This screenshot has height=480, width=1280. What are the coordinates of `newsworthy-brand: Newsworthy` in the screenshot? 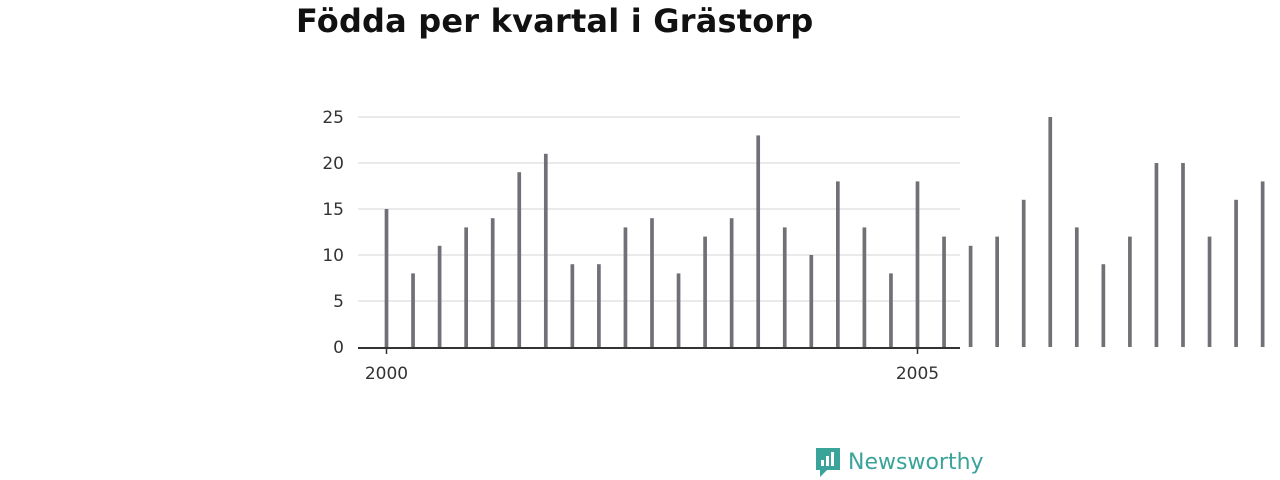 It's located at (899, 463).